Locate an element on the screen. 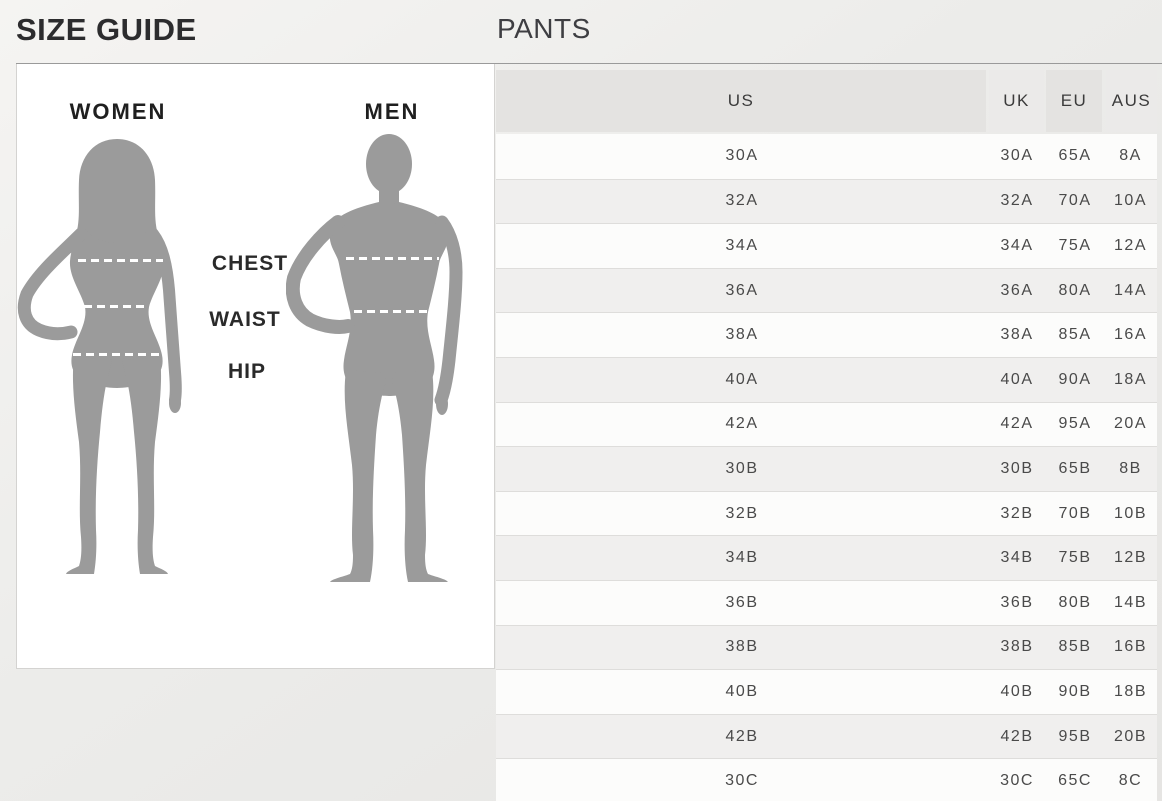  size-cell-aus: 14B is located at coordinates (1130, 602).